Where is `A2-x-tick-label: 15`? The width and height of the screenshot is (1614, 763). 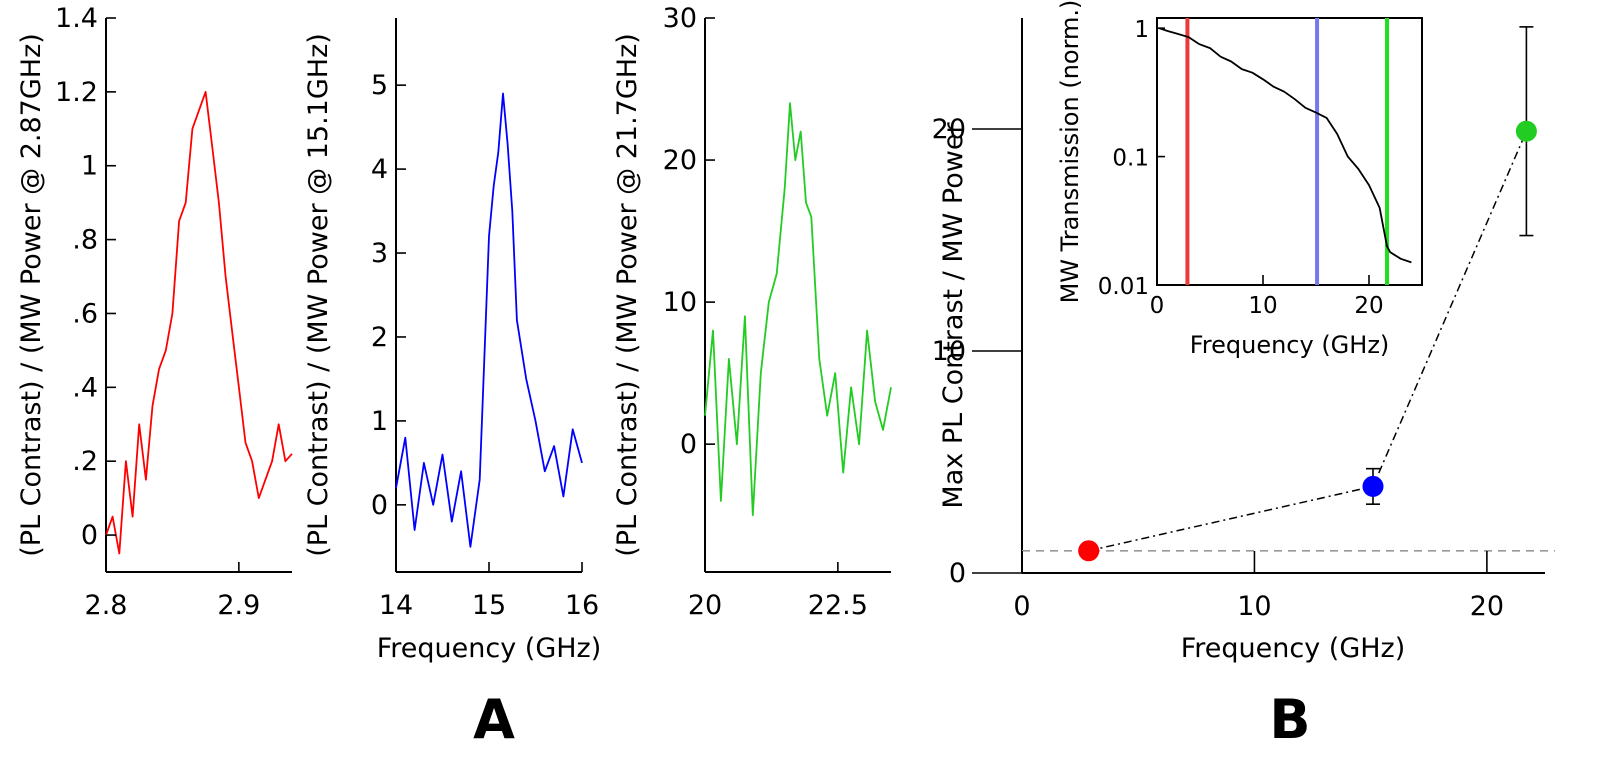 A2-x-tick-label: 15 is located at coordinates (489, 605).